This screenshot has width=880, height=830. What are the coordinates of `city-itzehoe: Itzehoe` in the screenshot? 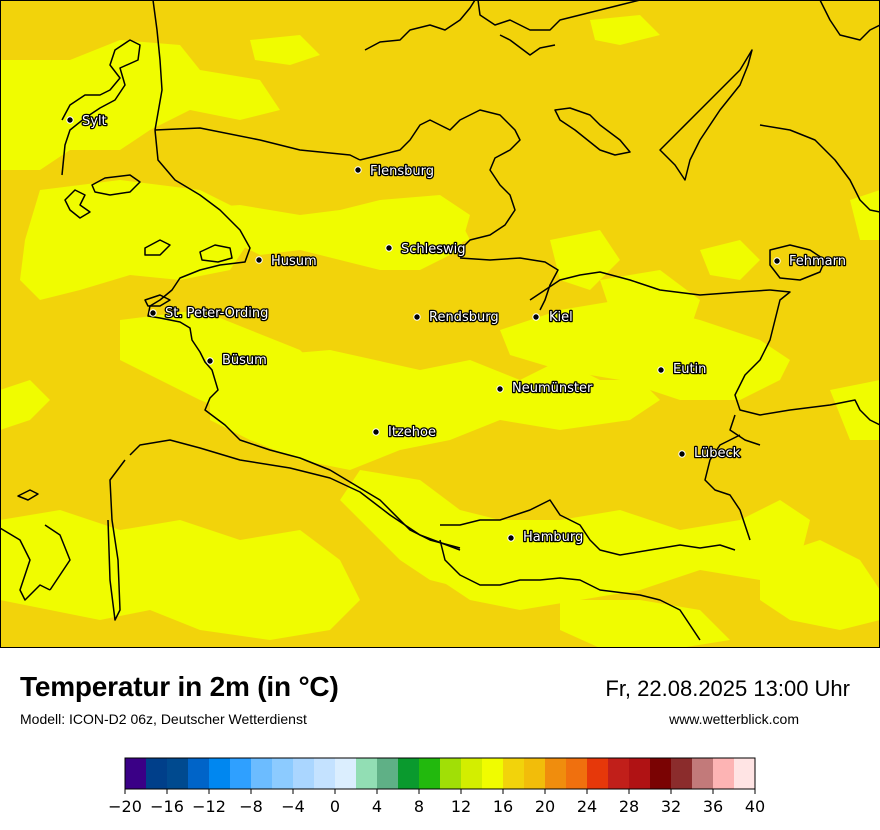 It's located at (404, 432).